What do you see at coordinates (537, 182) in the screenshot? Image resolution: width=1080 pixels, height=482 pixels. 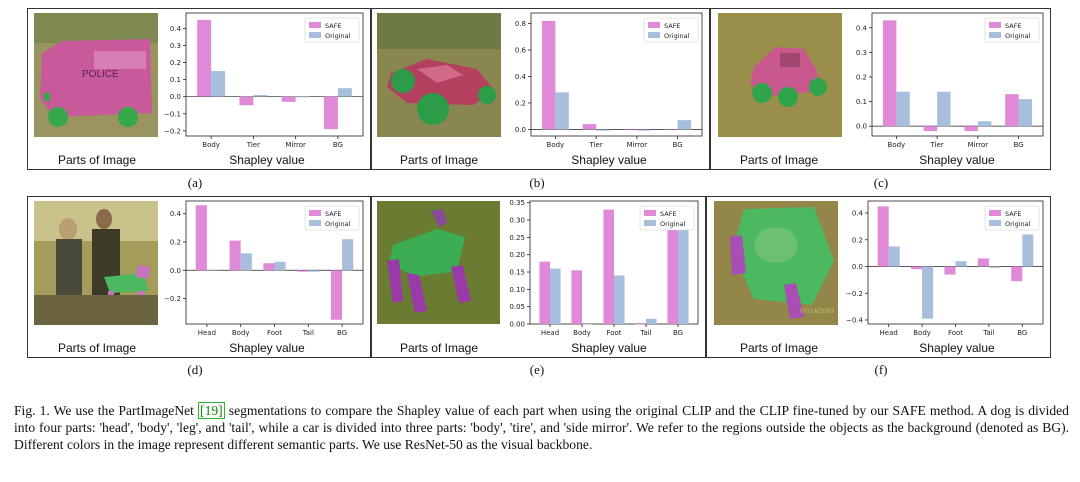 I see `subfigure-label-b: (b)` at bounding box center [537, 182].